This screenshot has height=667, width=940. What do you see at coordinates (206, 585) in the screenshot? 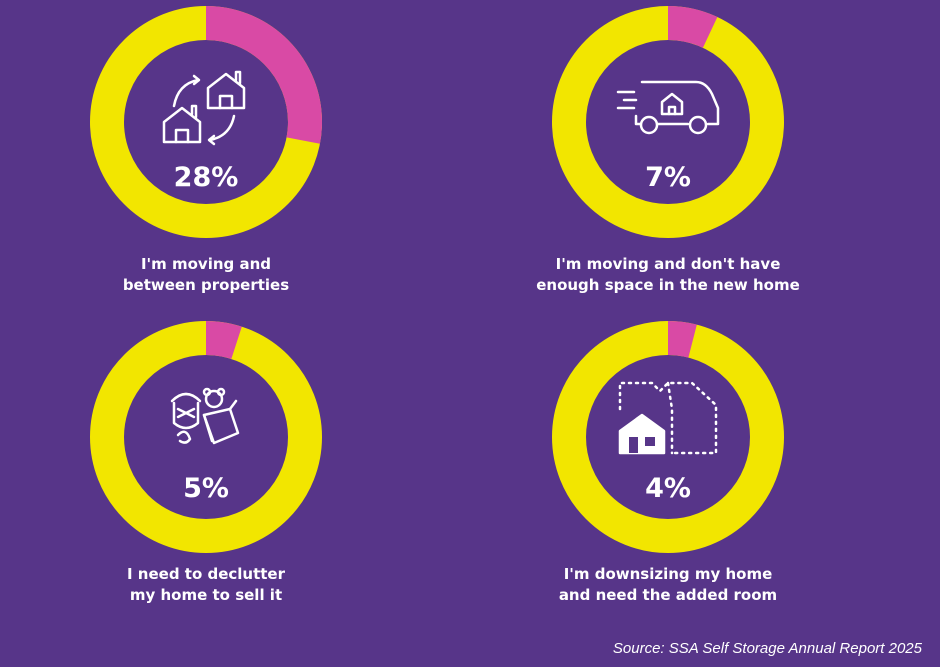
I see `caption-3: I need to declutter my home to sell it` at bounding box center [206, 585].